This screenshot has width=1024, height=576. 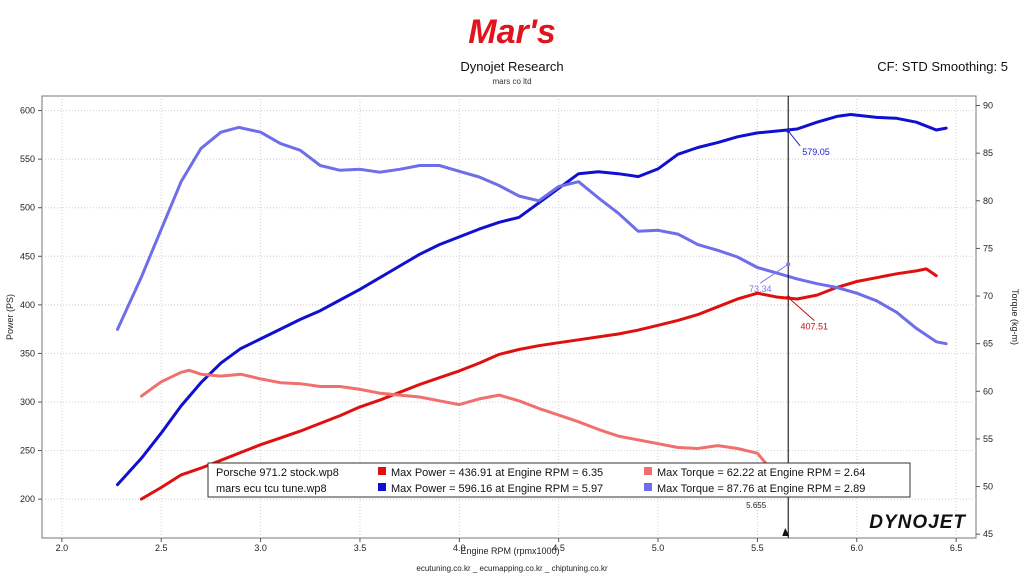 What do you see at coordinates (271, 489) in the screenshot?
I see `legend-file-tune: mars ecu tcu tune.wp8` at bounding box center [271, 489].